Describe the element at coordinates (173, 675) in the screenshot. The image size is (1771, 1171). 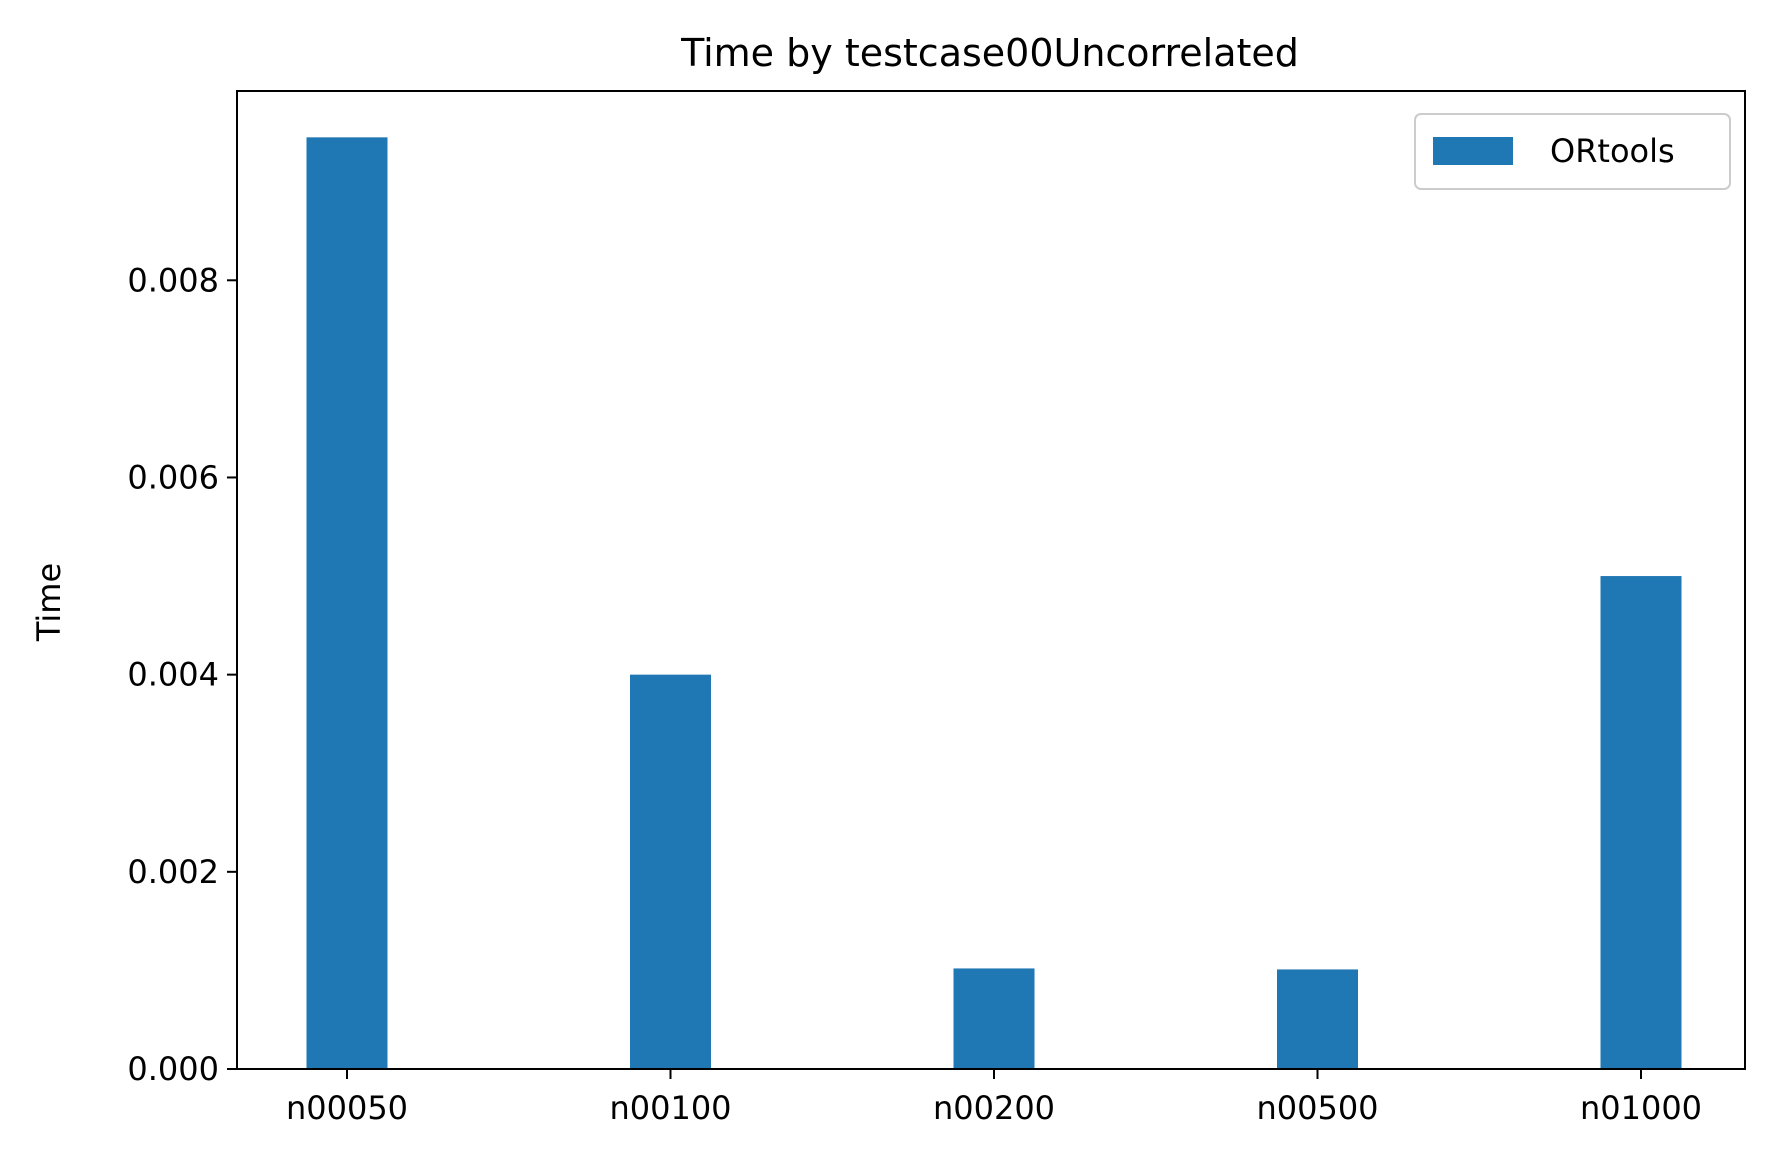
I see `y-tick-label: 0.004` at that location.